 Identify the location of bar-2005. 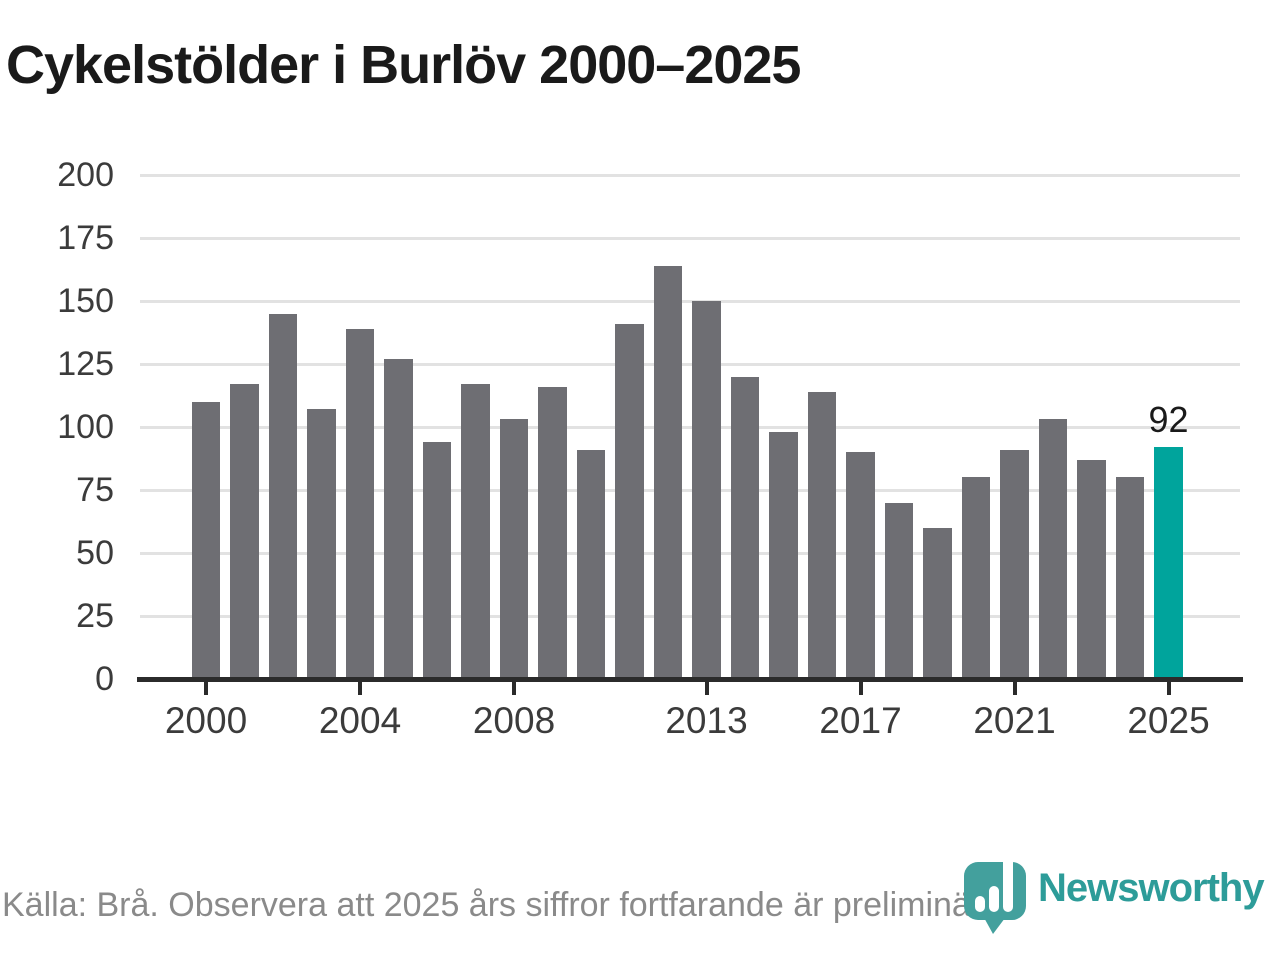
(398, 518).